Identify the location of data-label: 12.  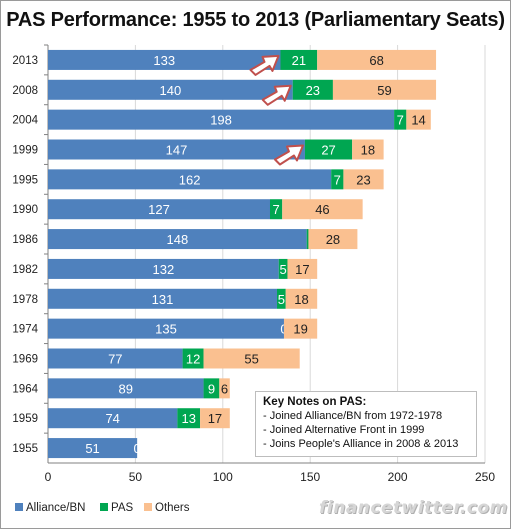
(193, 359).